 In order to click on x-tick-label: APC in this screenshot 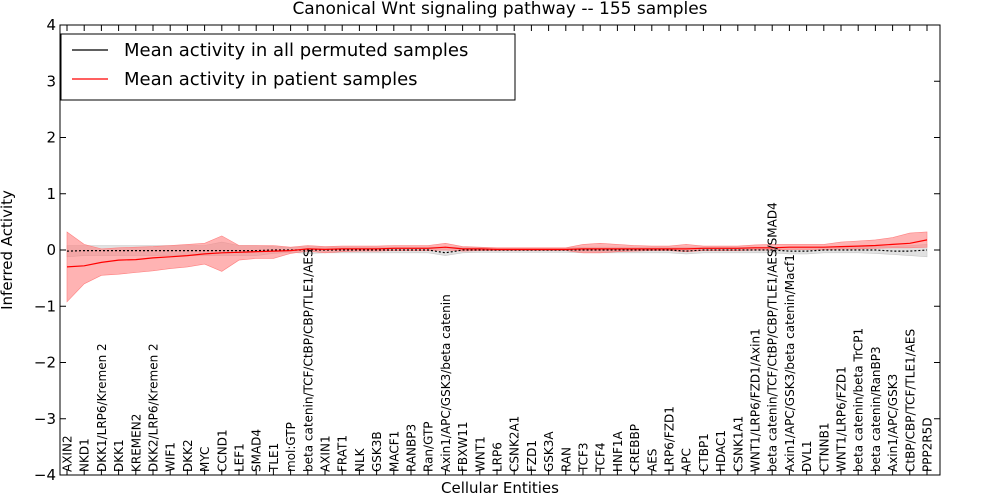, I will do `click(687, 460)`.